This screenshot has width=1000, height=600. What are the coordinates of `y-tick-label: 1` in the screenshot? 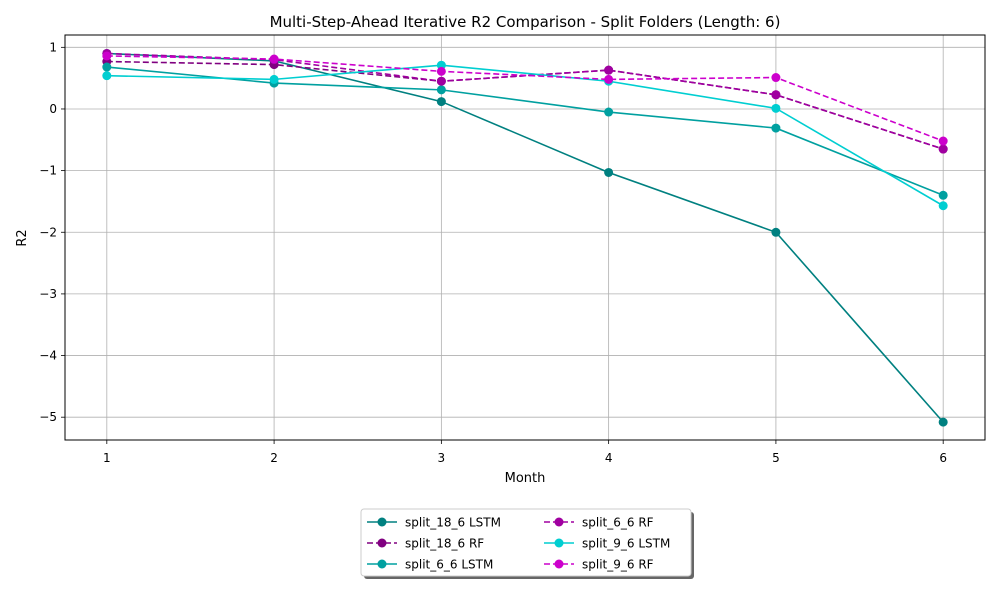 It's located at (53, 47).